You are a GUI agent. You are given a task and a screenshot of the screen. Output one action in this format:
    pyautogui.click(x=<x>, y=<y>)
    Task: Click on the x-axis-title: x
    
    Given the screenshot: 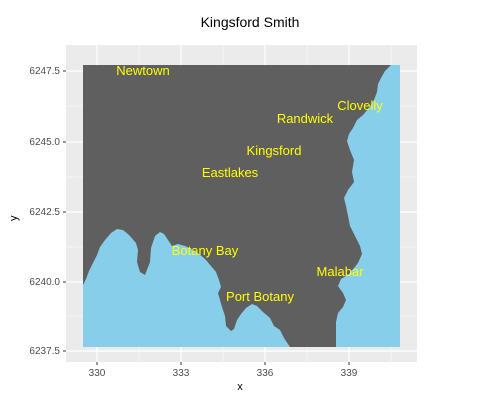 What is the action you would take?
    pyautogui.click(x=240, y=387)
    